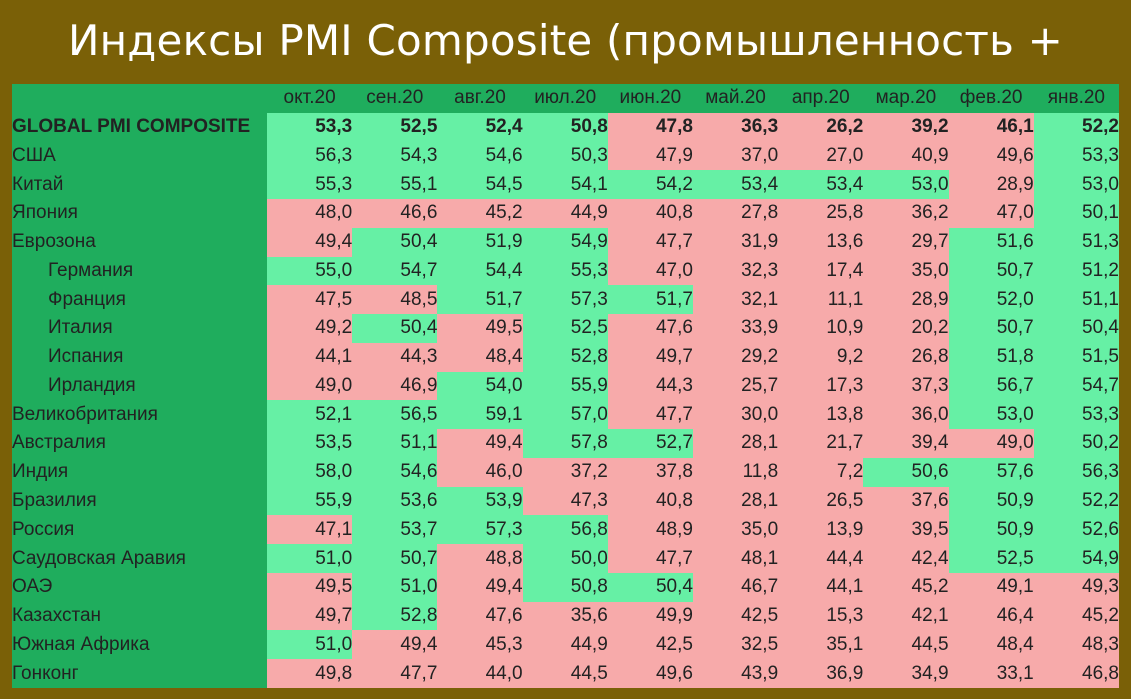 This screenshot has width=1131, height=699. I want to click on value-cell: 33,9, so click(735, 328).